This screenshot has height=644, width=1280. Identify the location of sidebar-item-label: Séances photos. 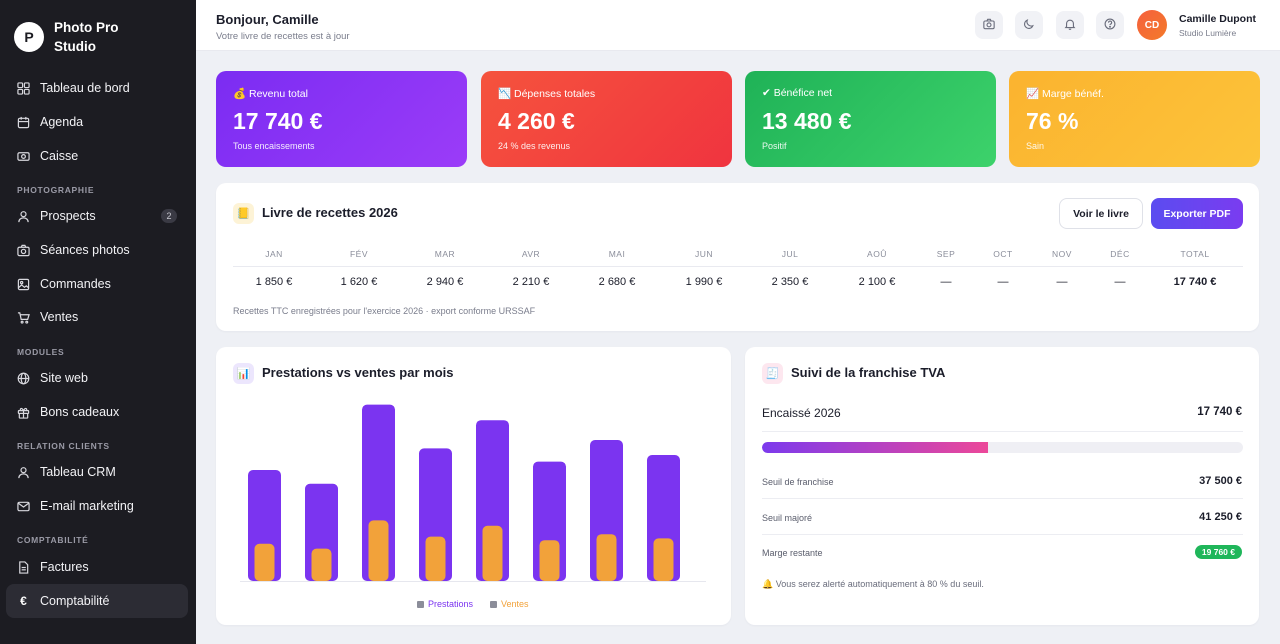
(85, 250).